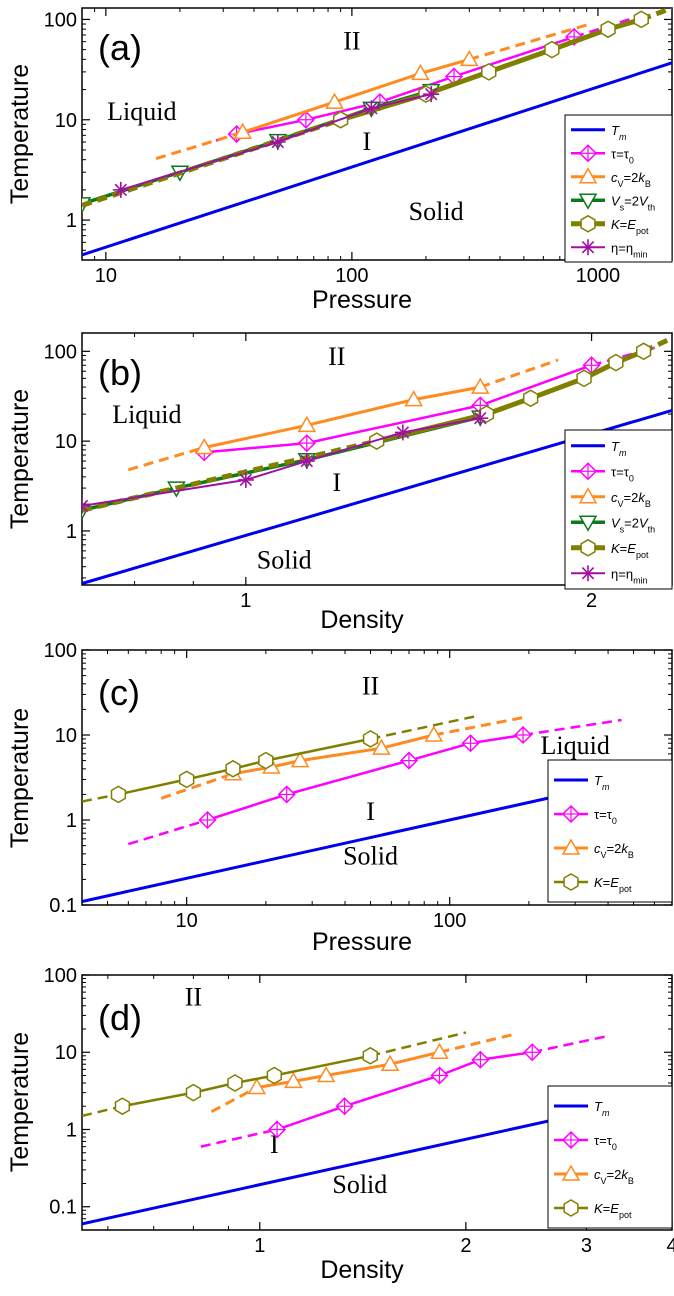  I want to click on series--0, so click(374, 782).